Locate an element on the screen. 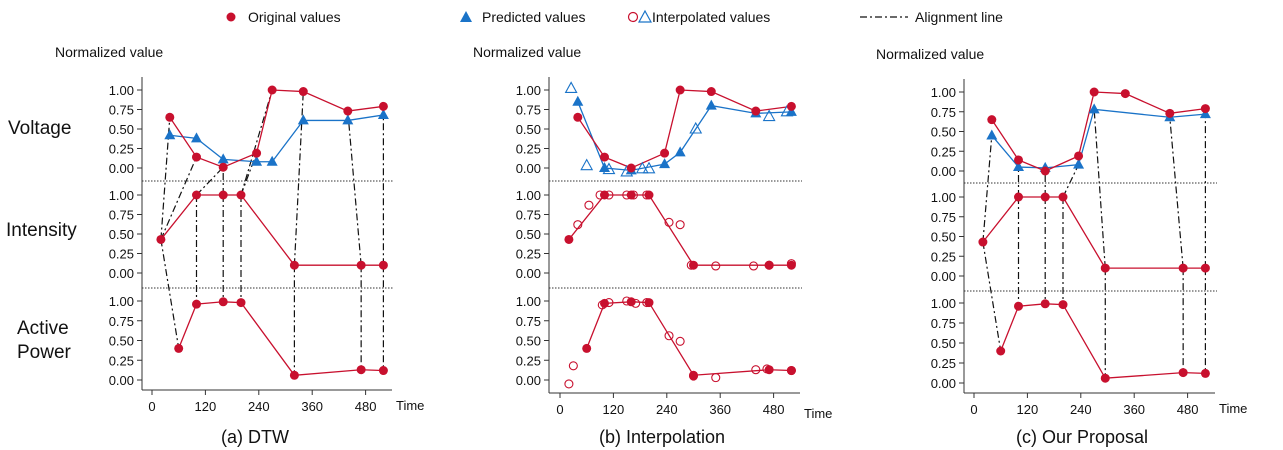 Image resolution: width=1283 pixels, height=450 pixels. row-label-intensity: Intensity is located at coordinates (41, 230).